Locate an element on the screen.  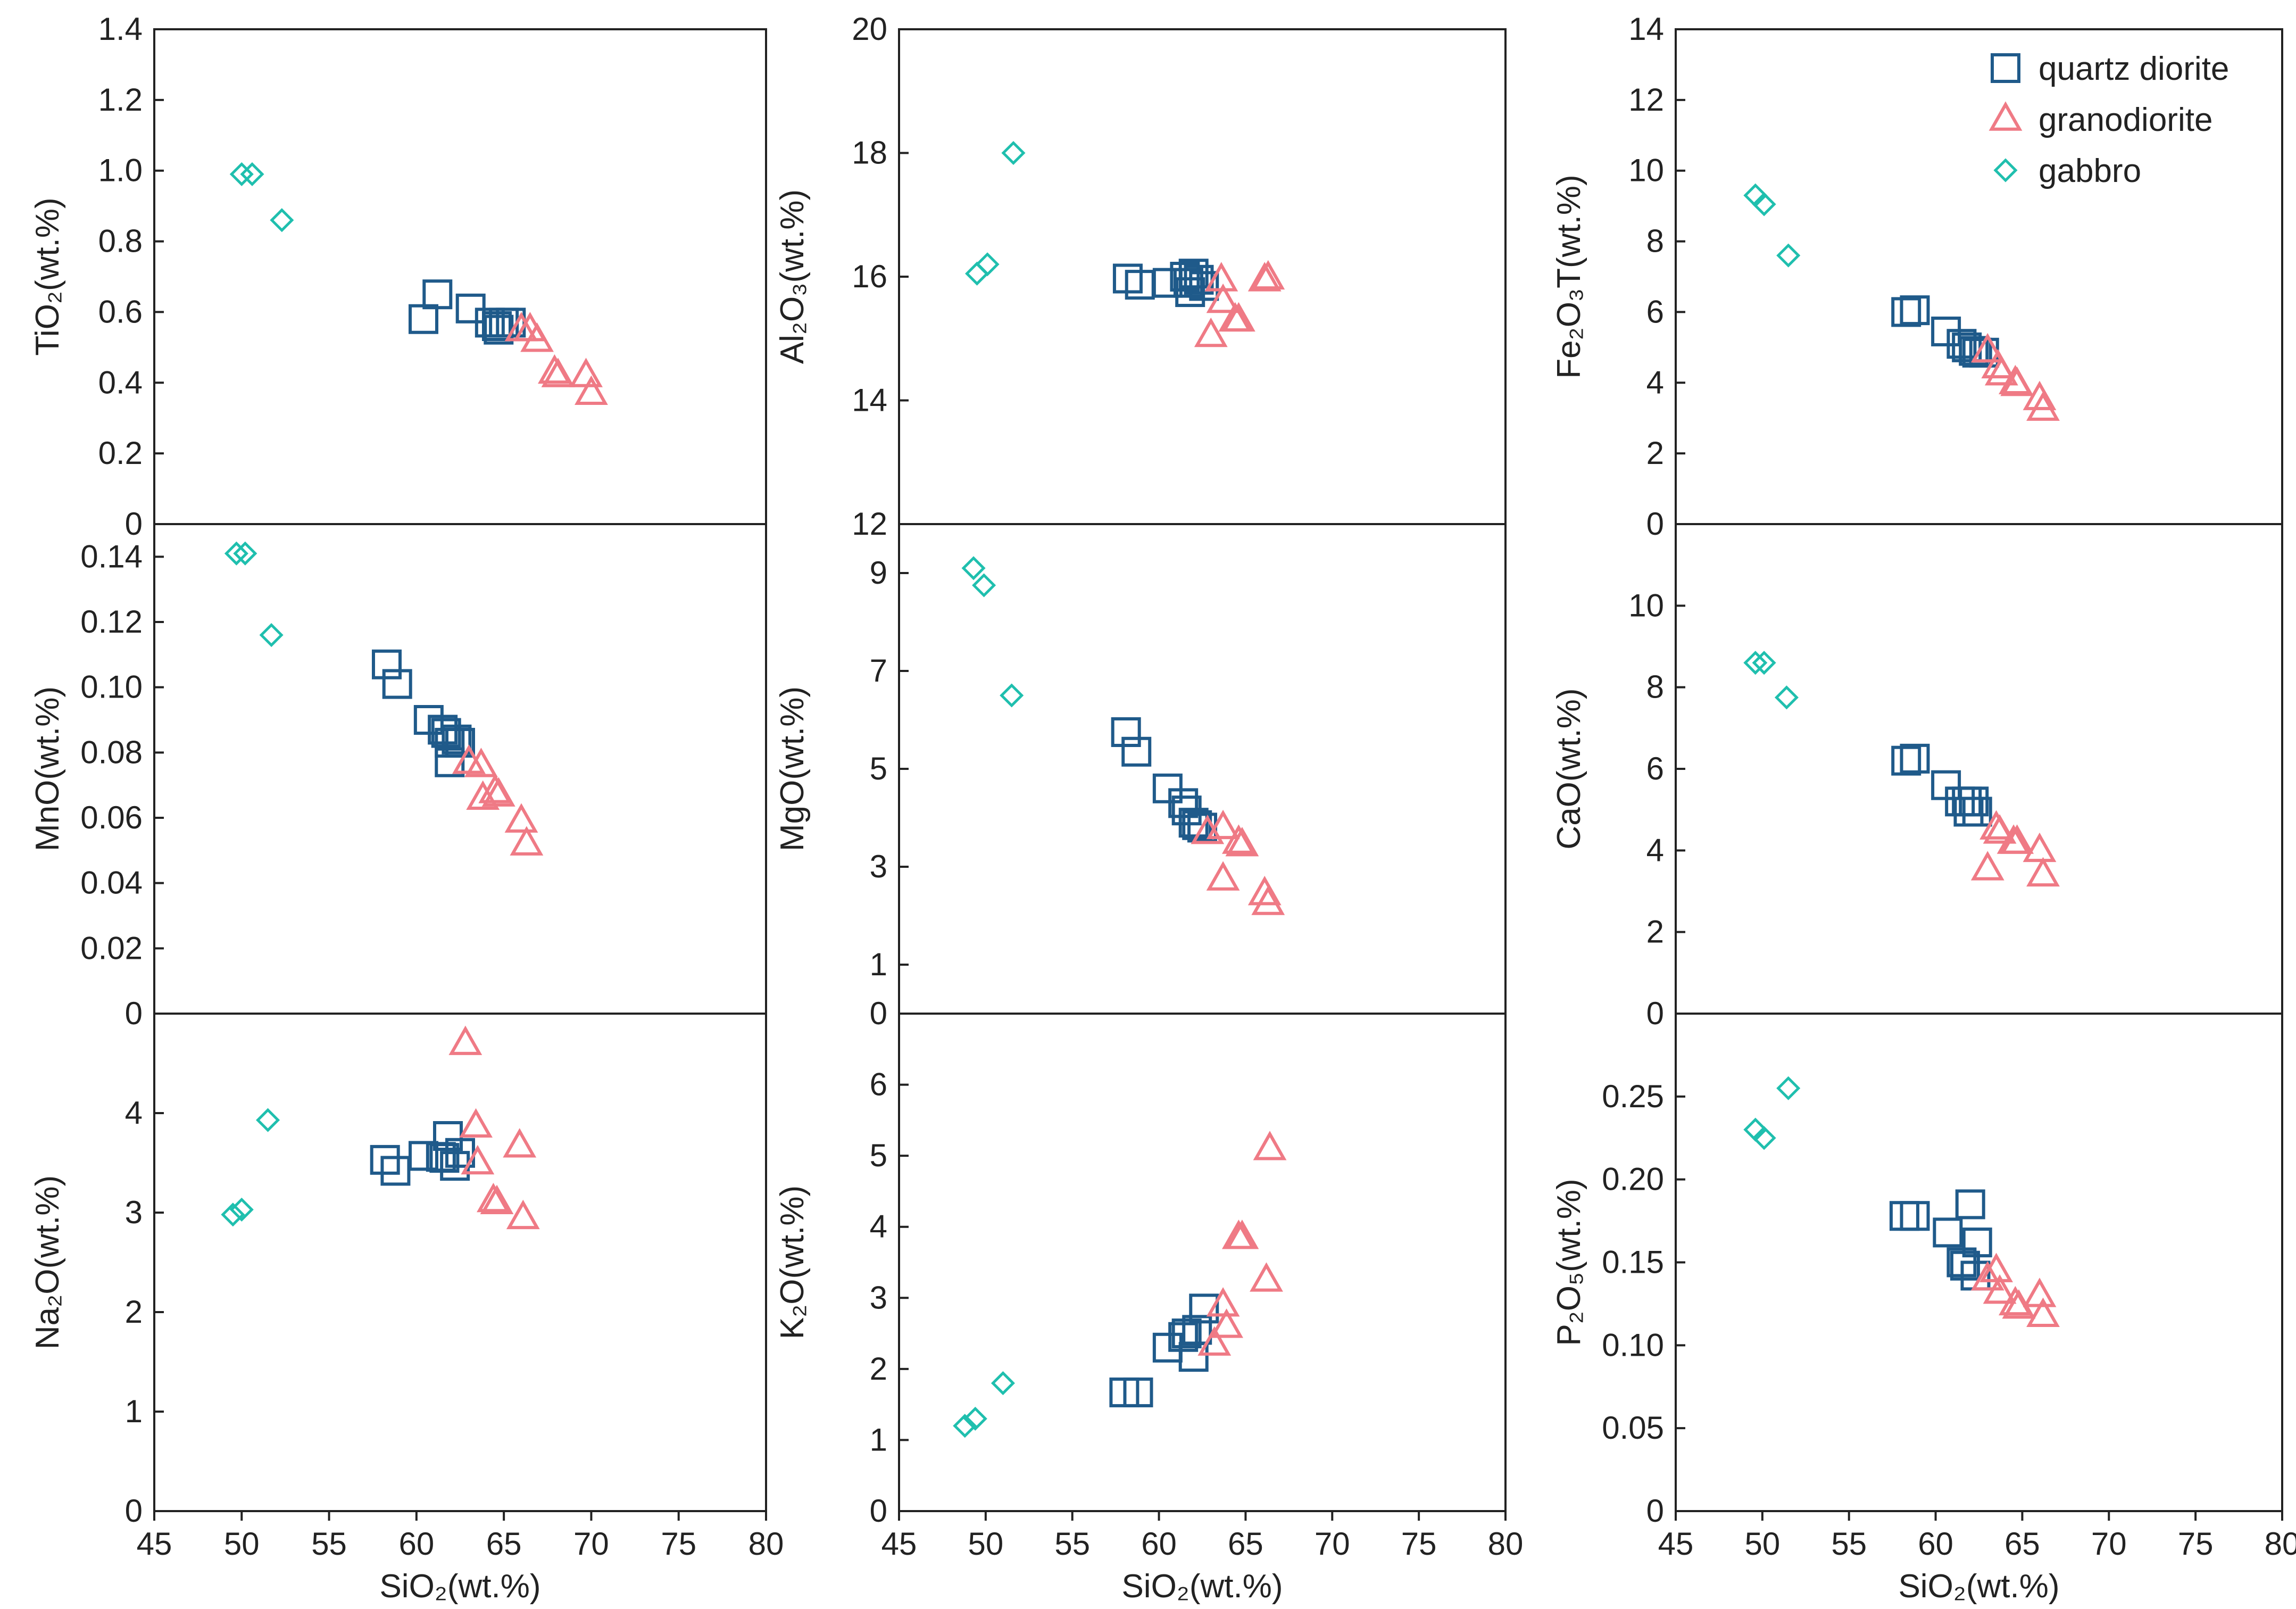
y-axis-title: P₂O₅(wt.%) is located at coordinates (1569, 1262).